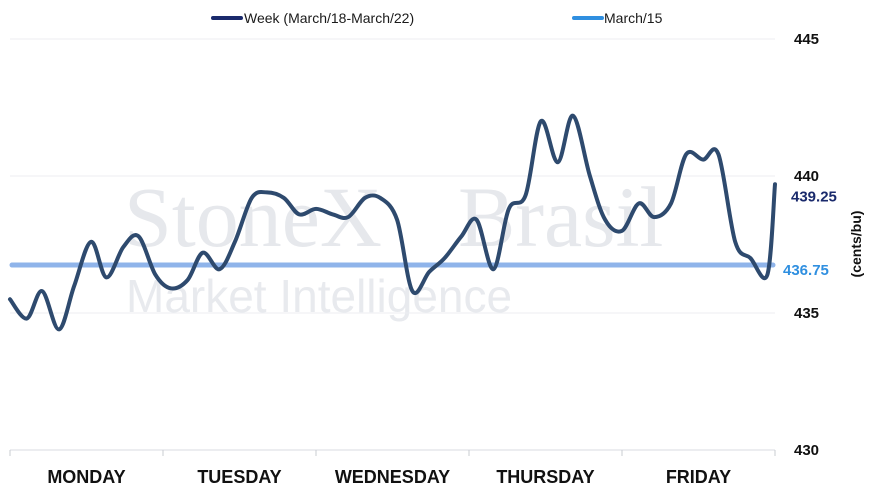 Image resolution: width=886 pixels, height=489 pixels. Describe the element at coordinates (806, 39) in the screenshot. I see `y-tick-label-445: 445` at that location.